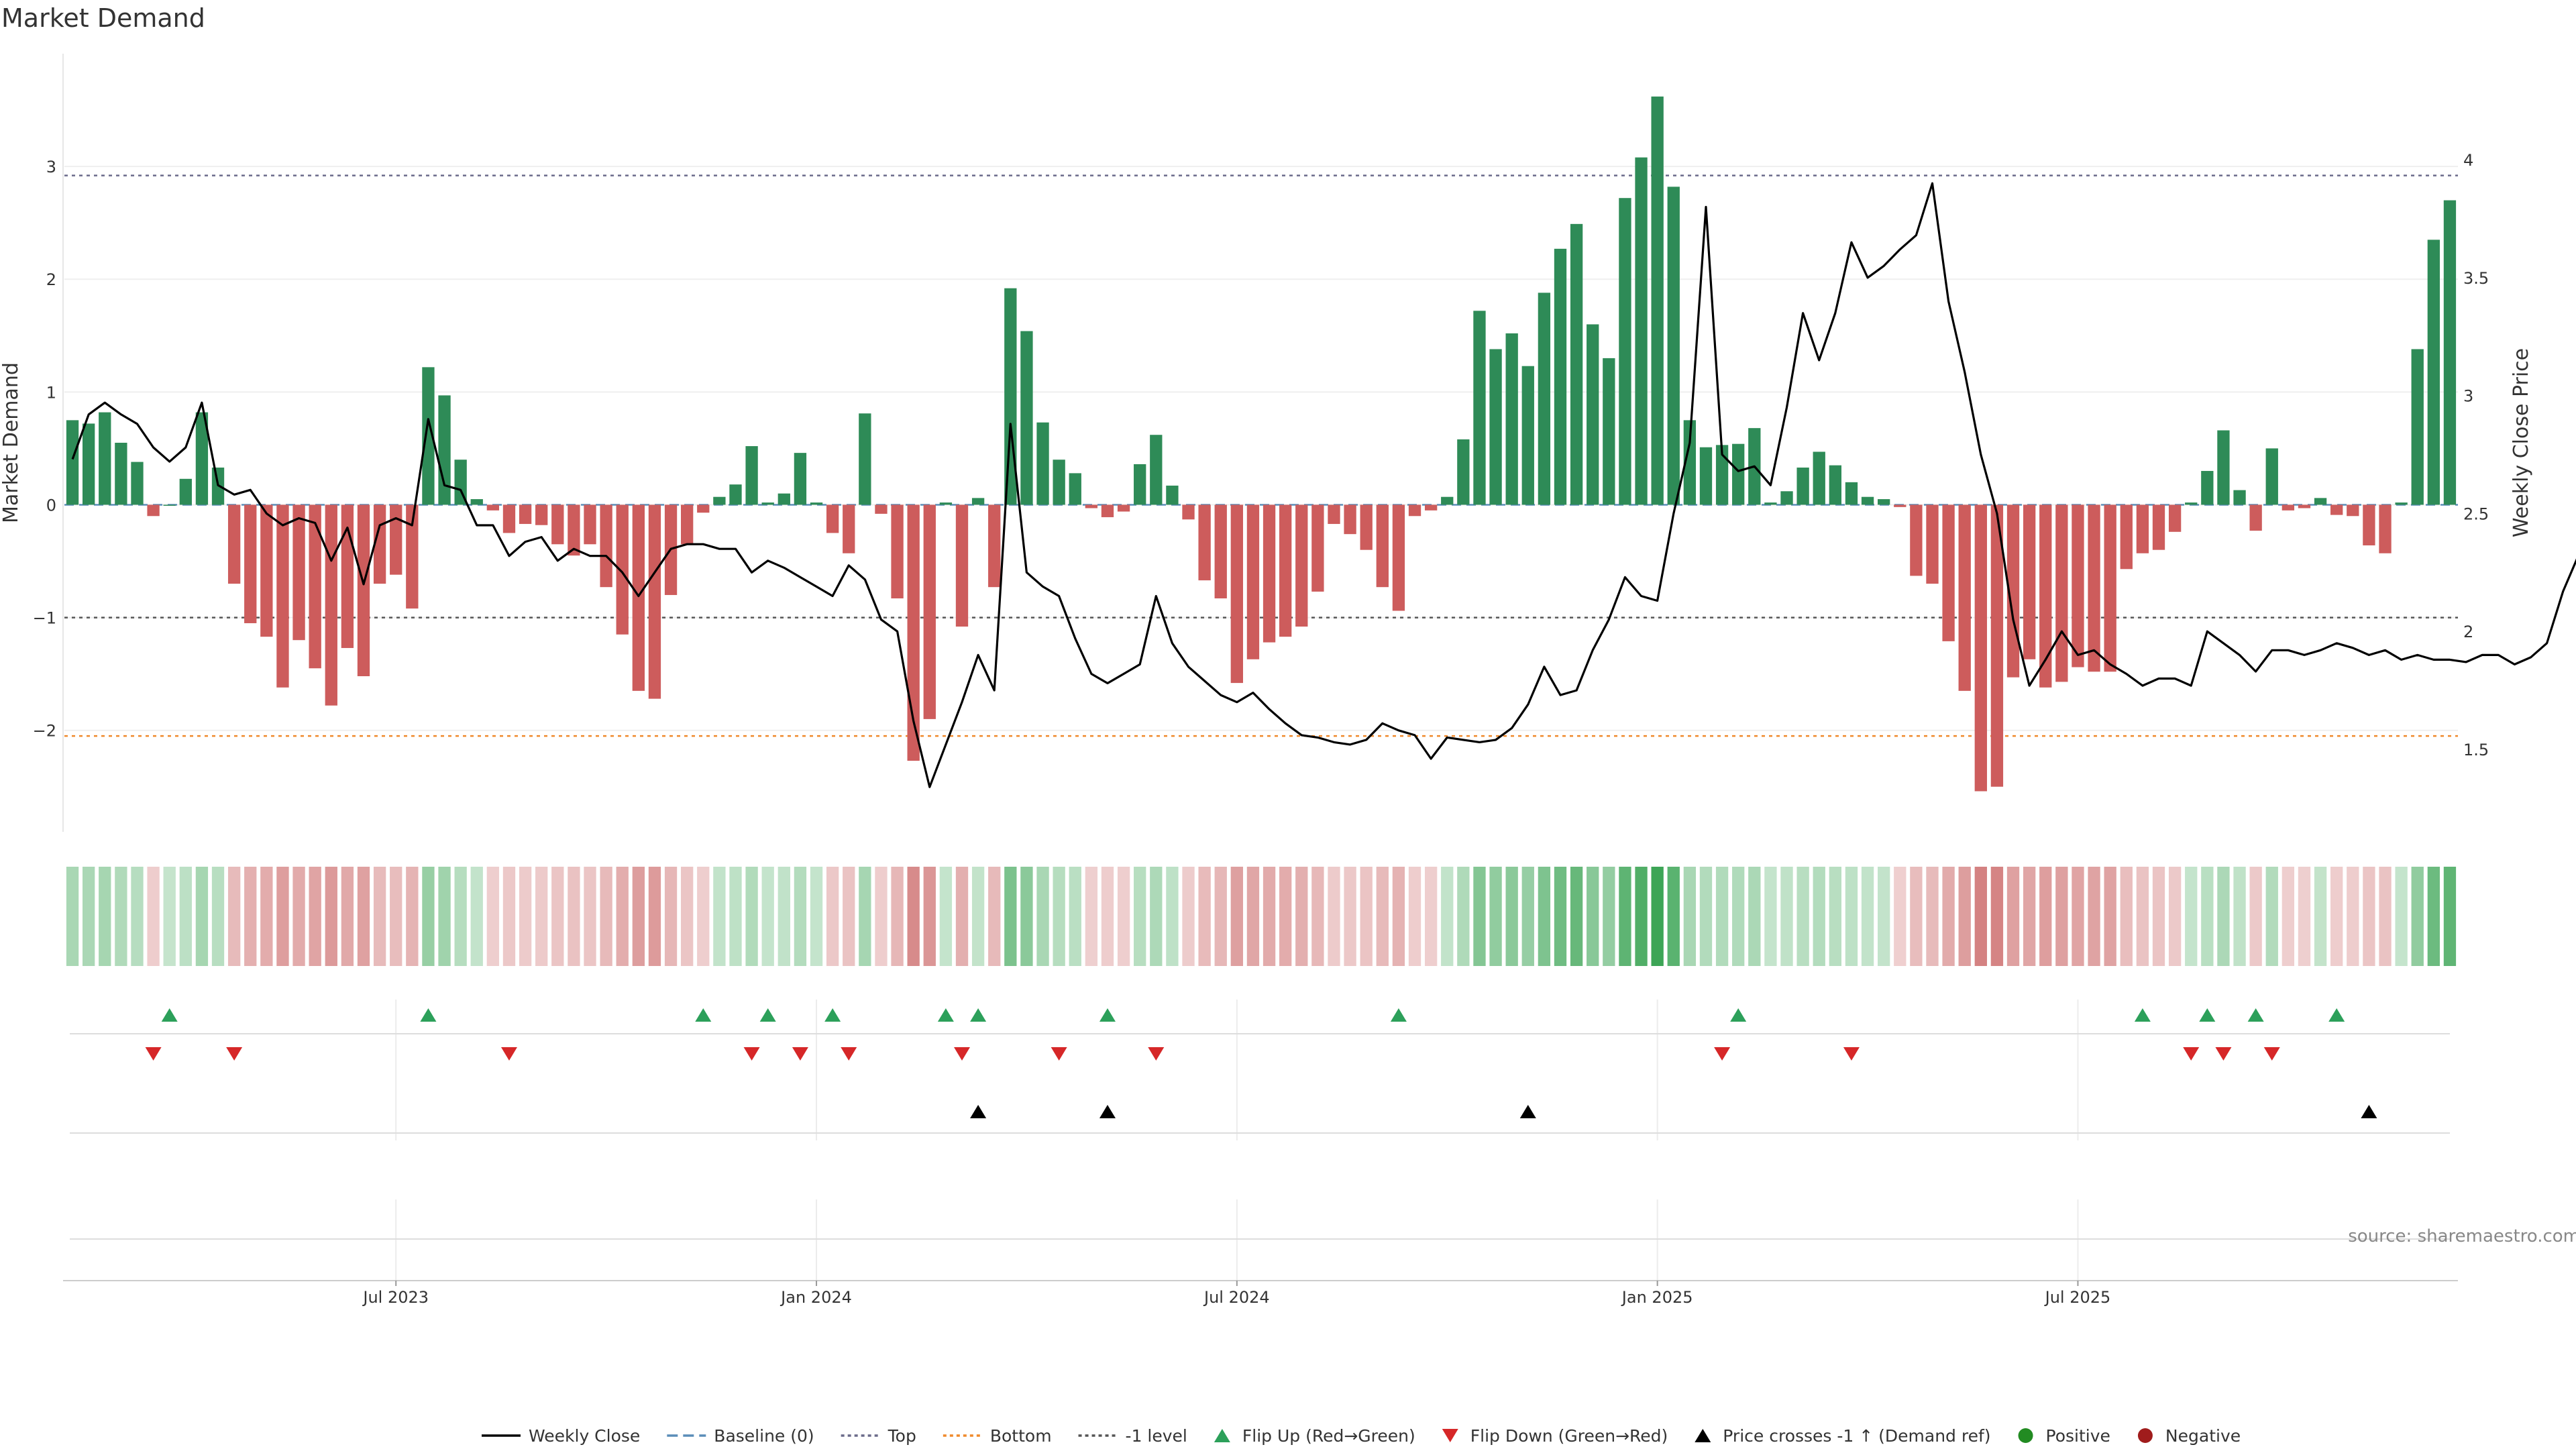 This screenshot has height=1449, width=2576. I want to click on x-tick-label: Jul 2023, so click(395, 1297).